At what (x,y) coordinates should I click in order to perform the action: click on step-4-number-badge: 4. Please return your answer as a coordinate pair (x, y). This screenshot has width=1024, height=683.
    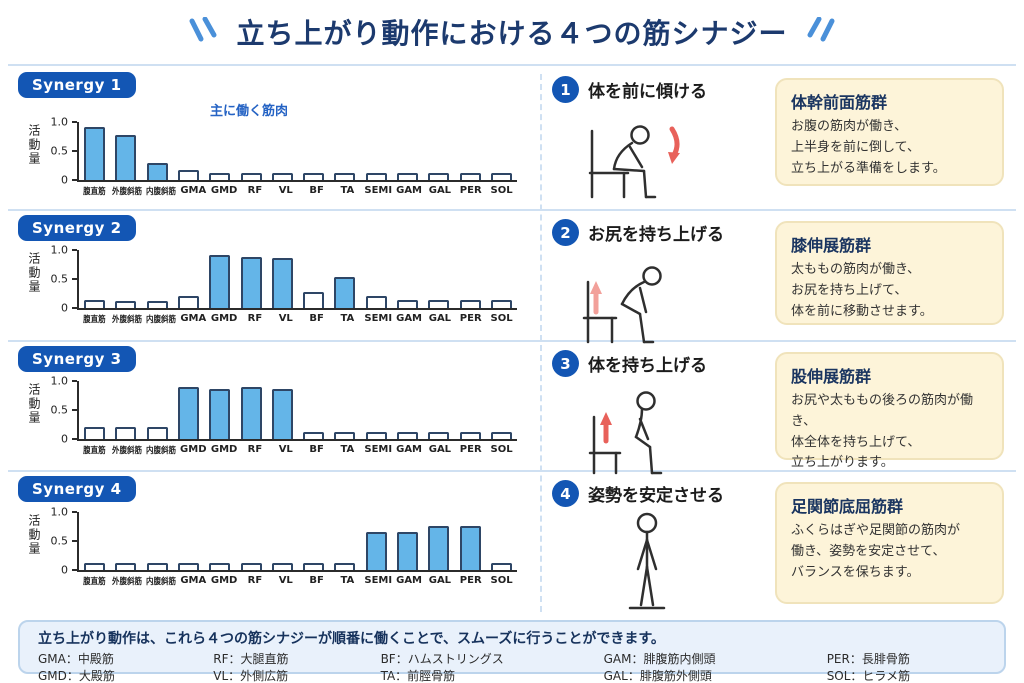
    Looking at the image, I should click on (565, 493).